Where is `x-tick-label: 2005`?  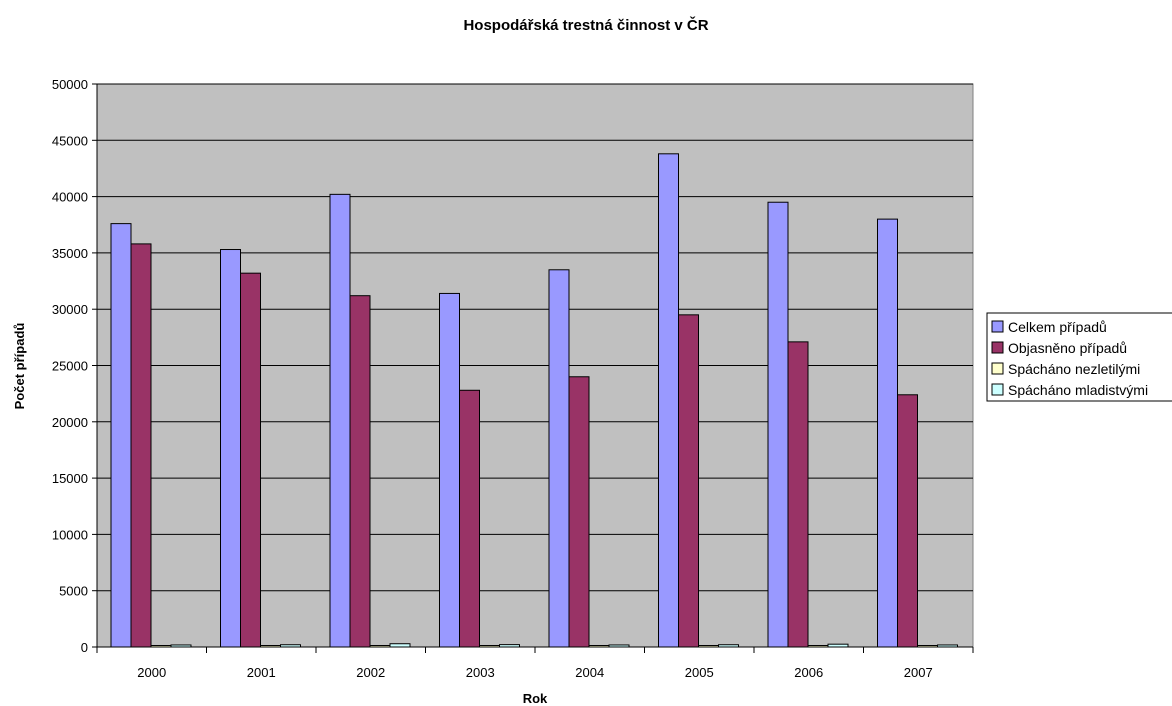
x-tick-label: 2005 is located at coordinates (699, 672).